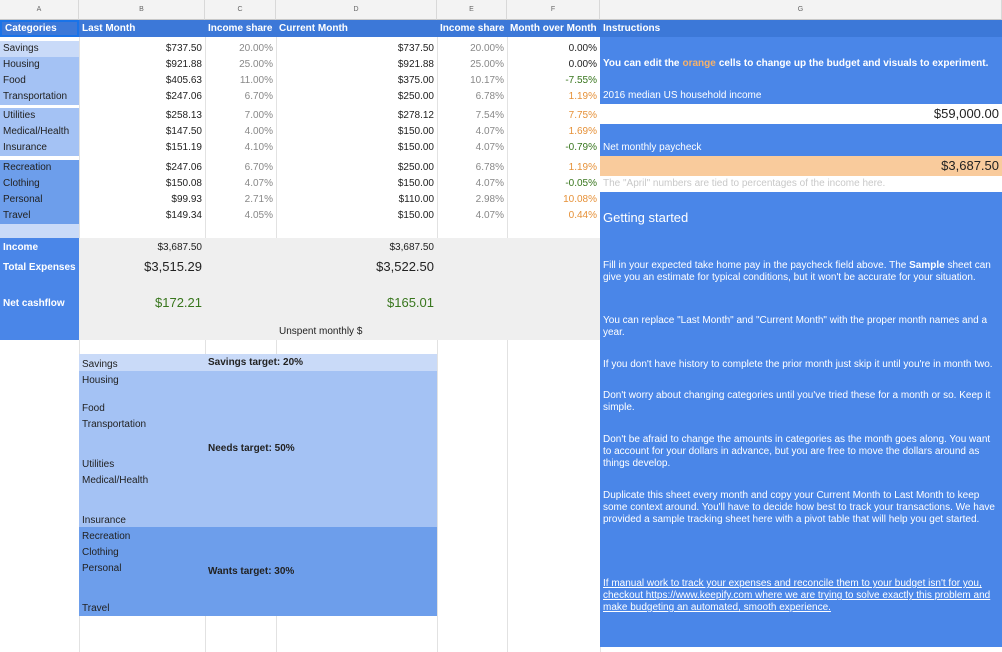 The image size is (1002, 652). What do you see at coordinates (258, 131) in the screenshot?
I see `last-income-share: 4.00%` at bounding box center [258, 131].